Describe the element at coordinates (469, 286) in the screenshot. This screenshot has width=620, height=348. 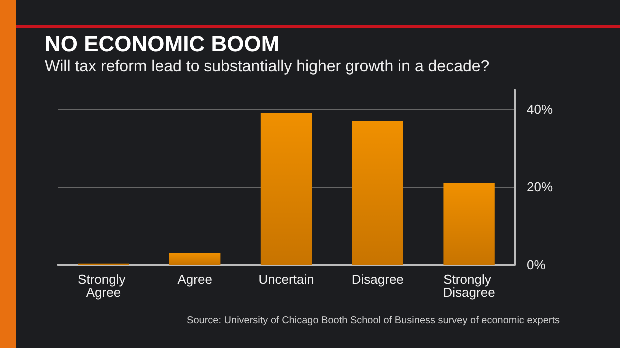
I see `x-tick-label: Strongly Disagree` at that location.